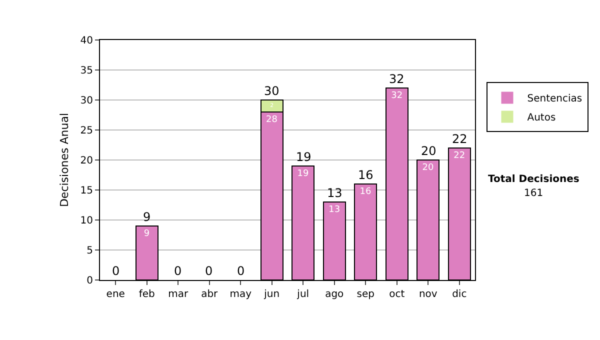 This screenshot has width=600, height=340. What do you see at coordinates (146, 294) in the screenshot?
I see `x-tick-label: feb` at bounding box center [146, 294].